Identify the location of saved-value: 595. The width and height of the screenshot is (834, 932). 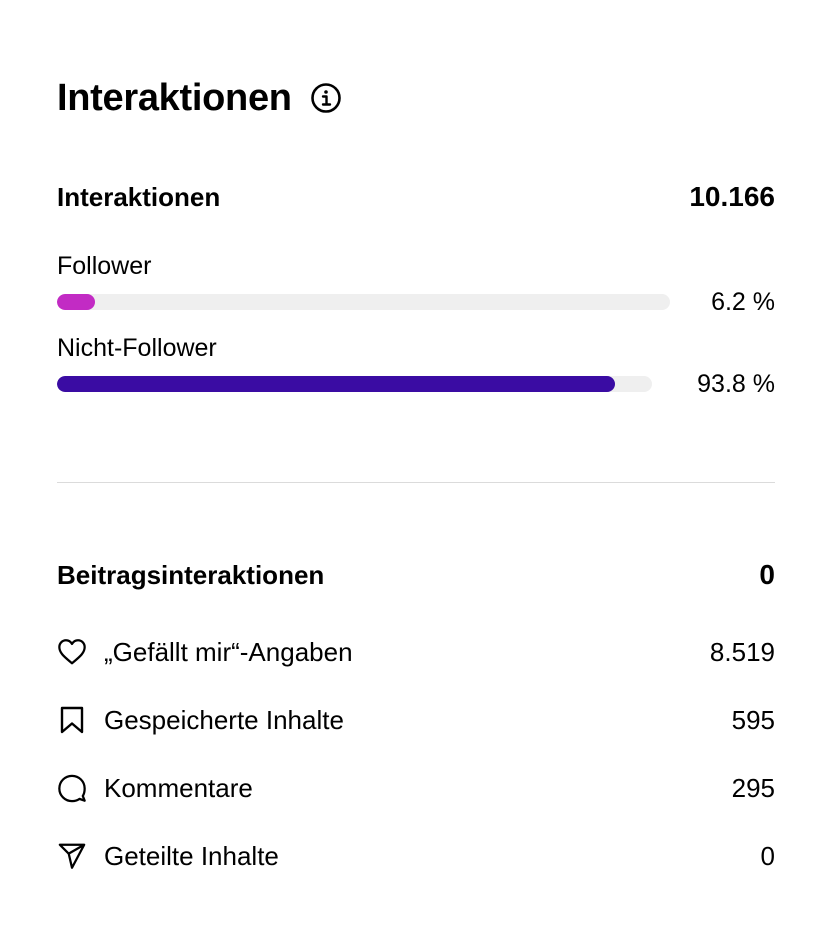
(753, 719).